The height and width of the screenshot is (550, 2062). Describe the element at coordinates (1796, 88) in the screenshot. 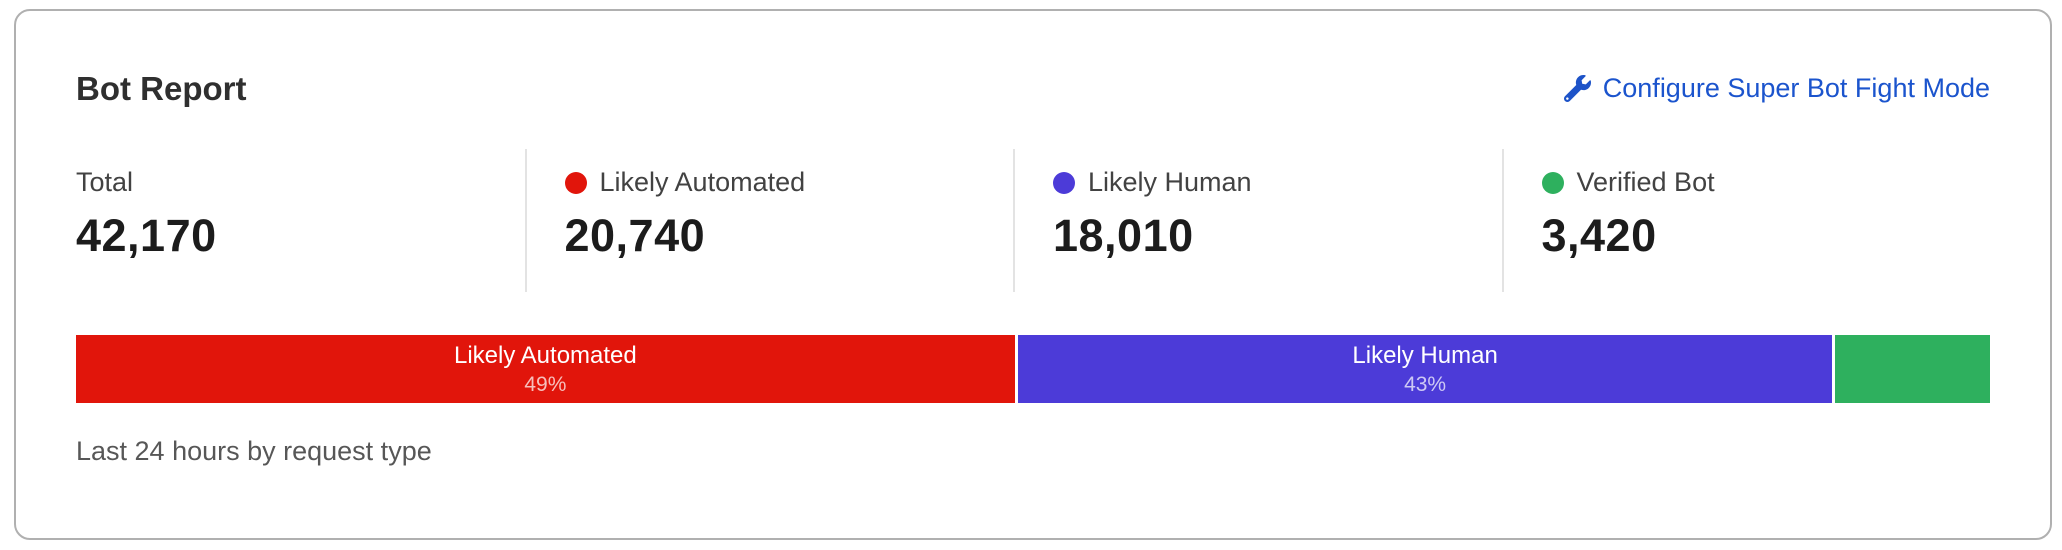

I see `configure-link-label: Configure Super Bot Fight Mode` at that location.